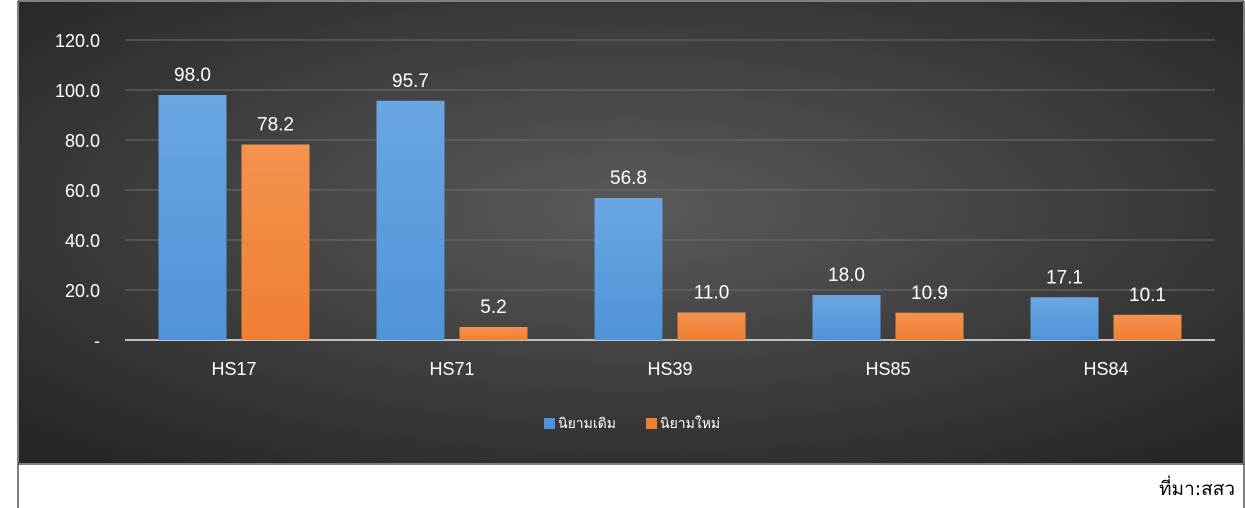 Image resolution: width=1245 pixels, height=508 pixels. I want to click on bar-old-HS84, so click(1064, 318).